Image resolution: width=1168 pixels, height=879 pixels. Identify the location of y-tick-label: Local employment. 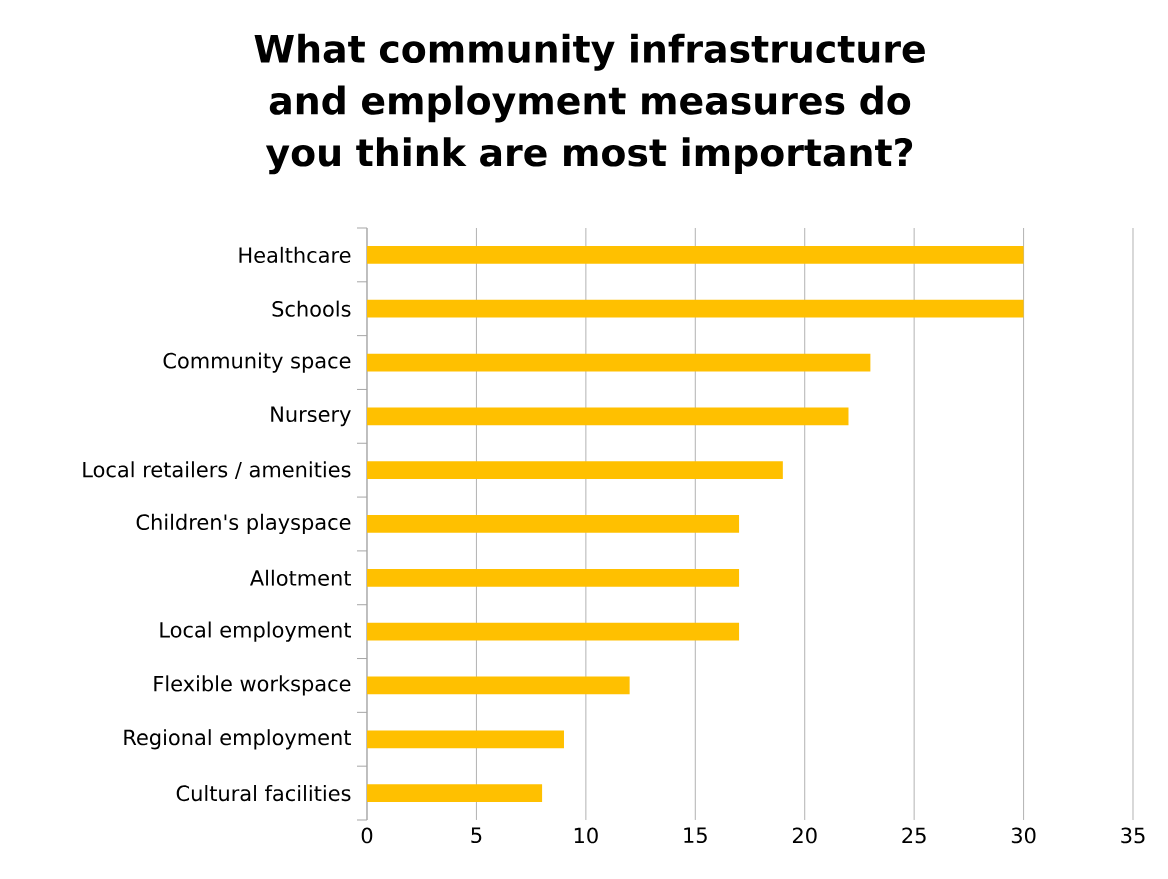
(255, 631).